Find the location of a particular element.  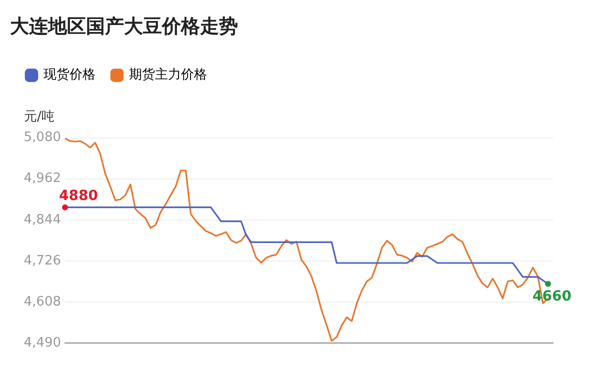

y-tick-label: 4,608 is located at coordinates (42, 302).